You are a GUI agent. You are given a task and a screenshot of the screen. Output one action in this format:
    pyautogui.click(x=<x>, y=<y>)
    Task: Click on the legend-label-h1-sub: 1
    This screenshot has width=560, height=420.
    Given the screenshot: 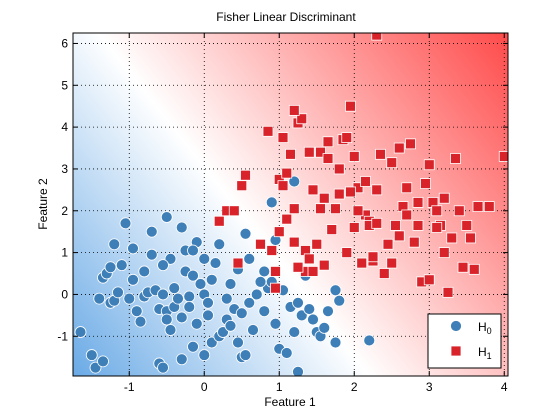 What is the action you would take?
    pyautogui.click(x=489, y=356)
    